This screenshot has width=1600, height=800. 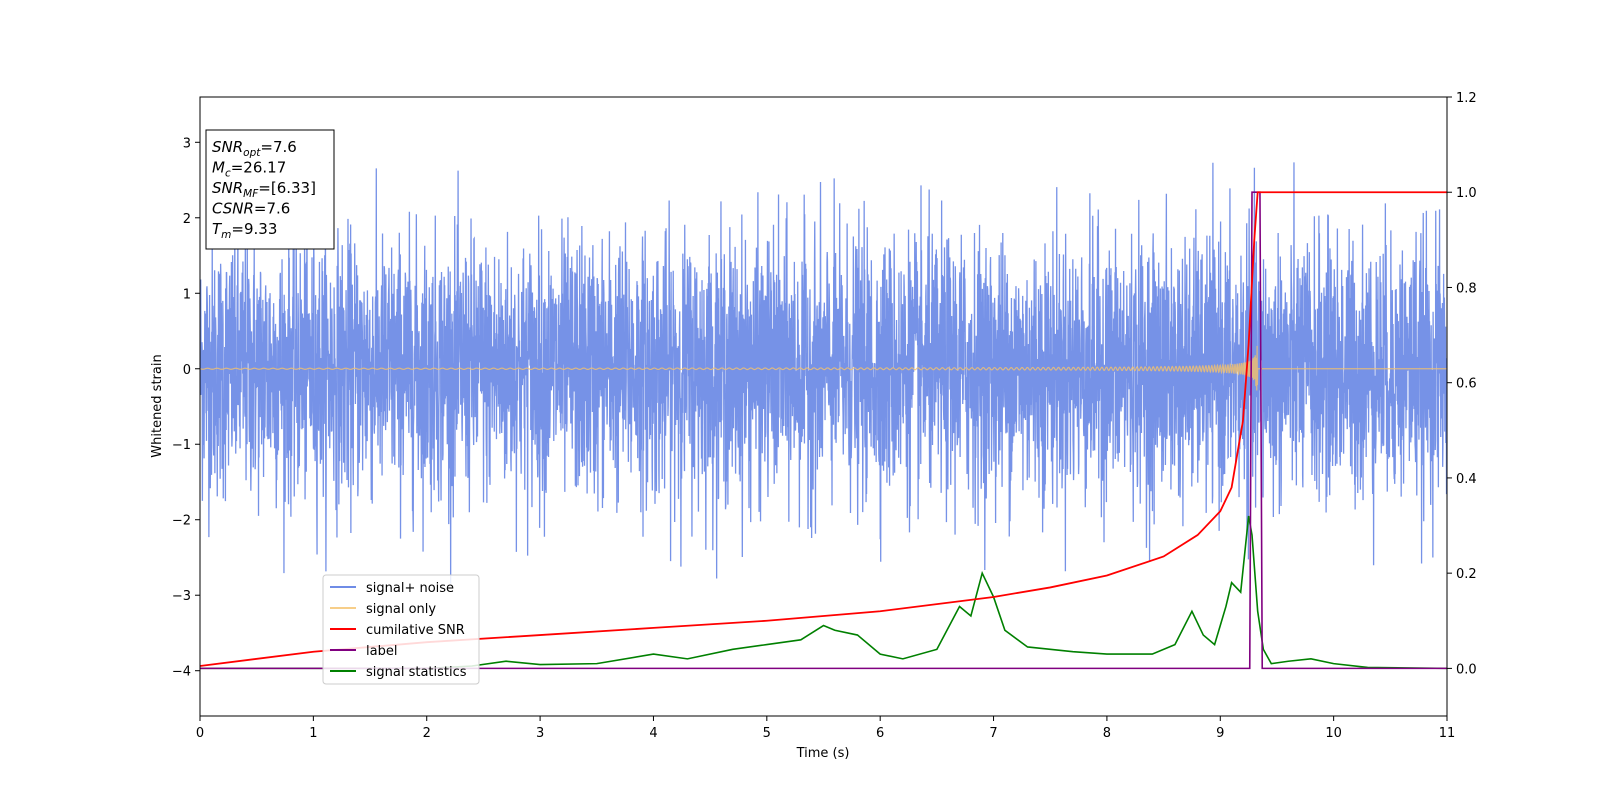 I want to click on legend-label: signal statistics, so click(x=416, y=672).